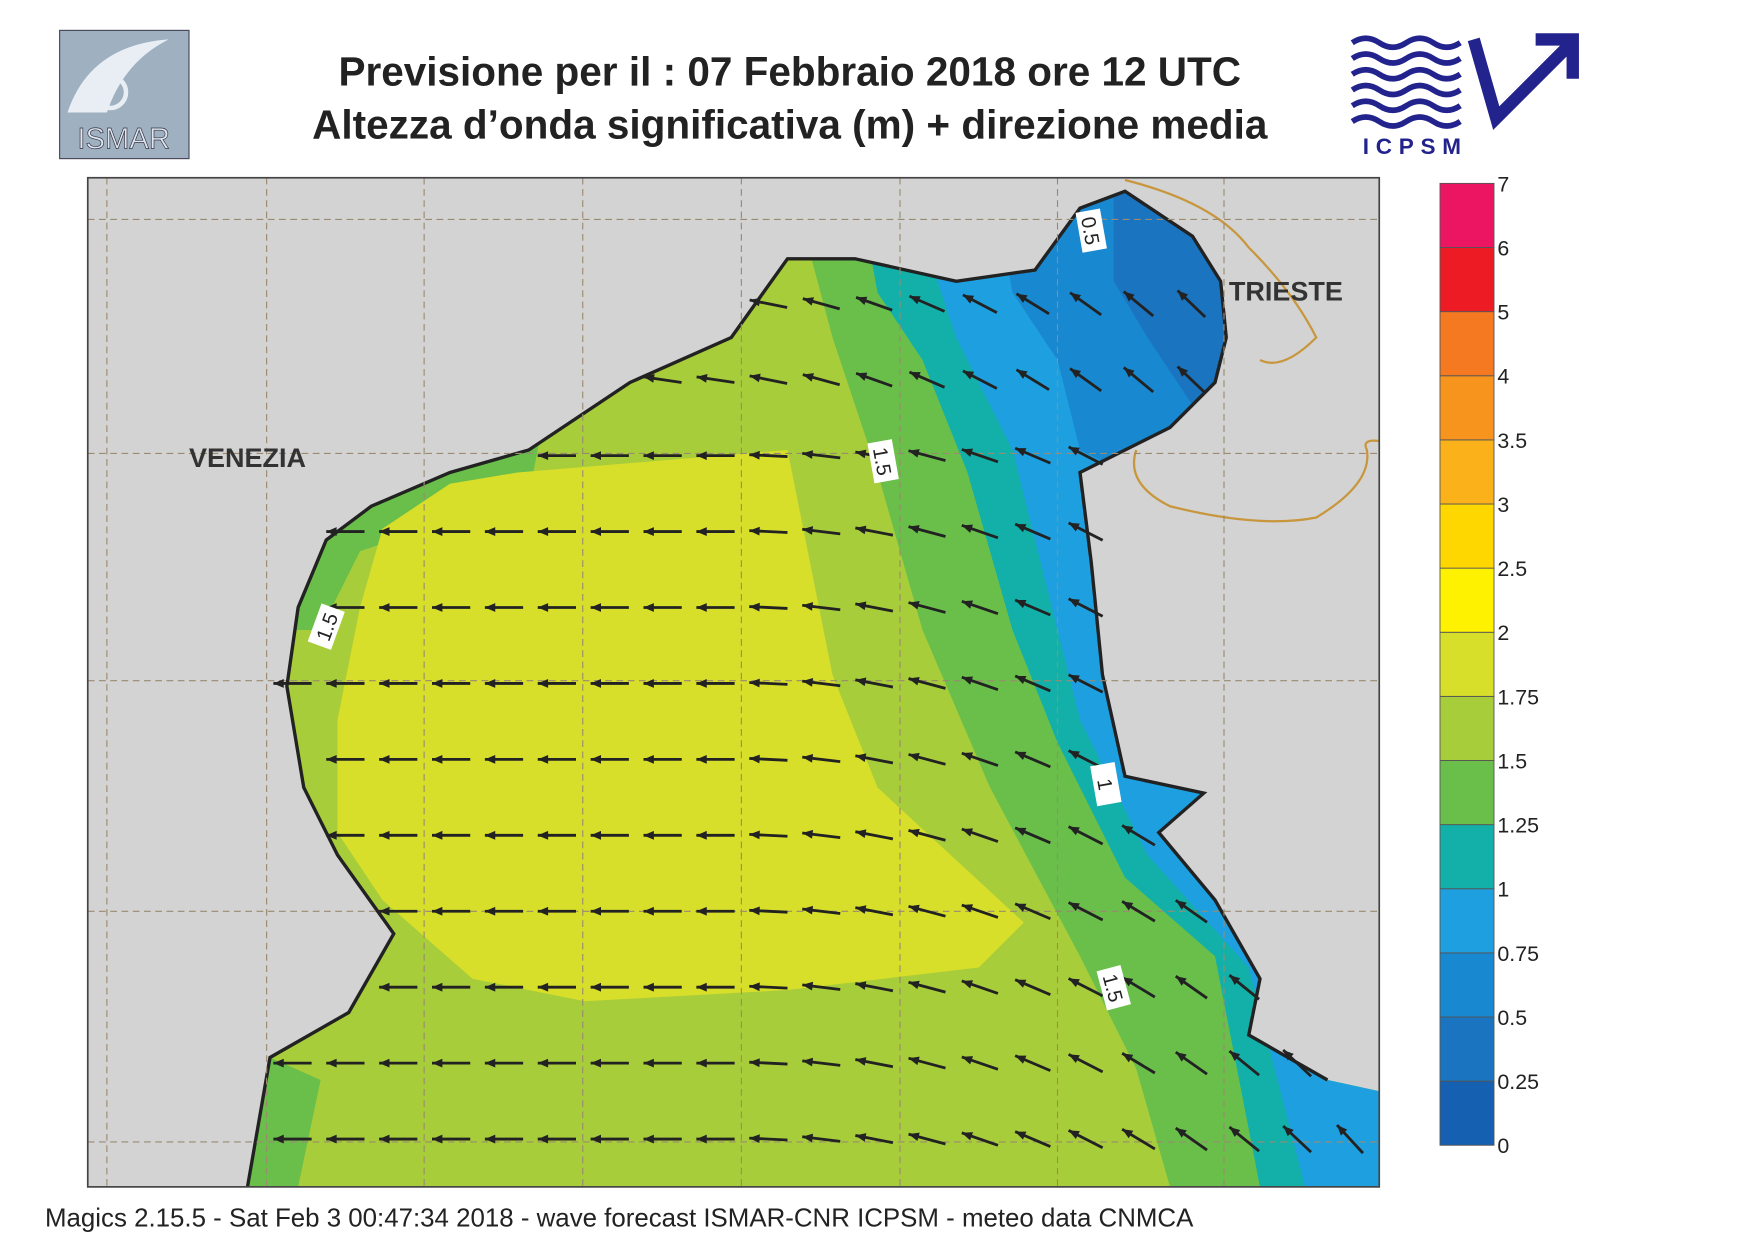 Image resolution: width=1755 pixels, height=1242 pixels. I want to click on ismar-logo: ISMAR, so click(124, 94).